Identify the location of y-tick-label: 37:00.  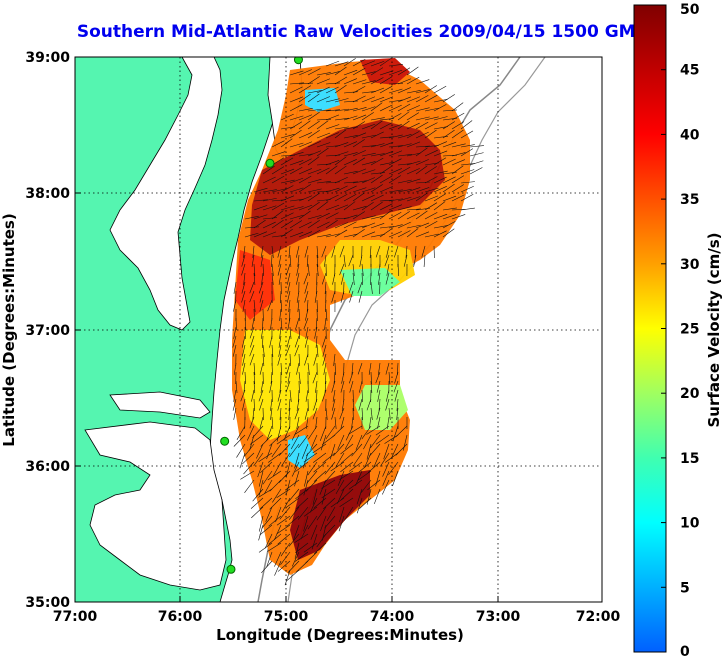
(47, 331).